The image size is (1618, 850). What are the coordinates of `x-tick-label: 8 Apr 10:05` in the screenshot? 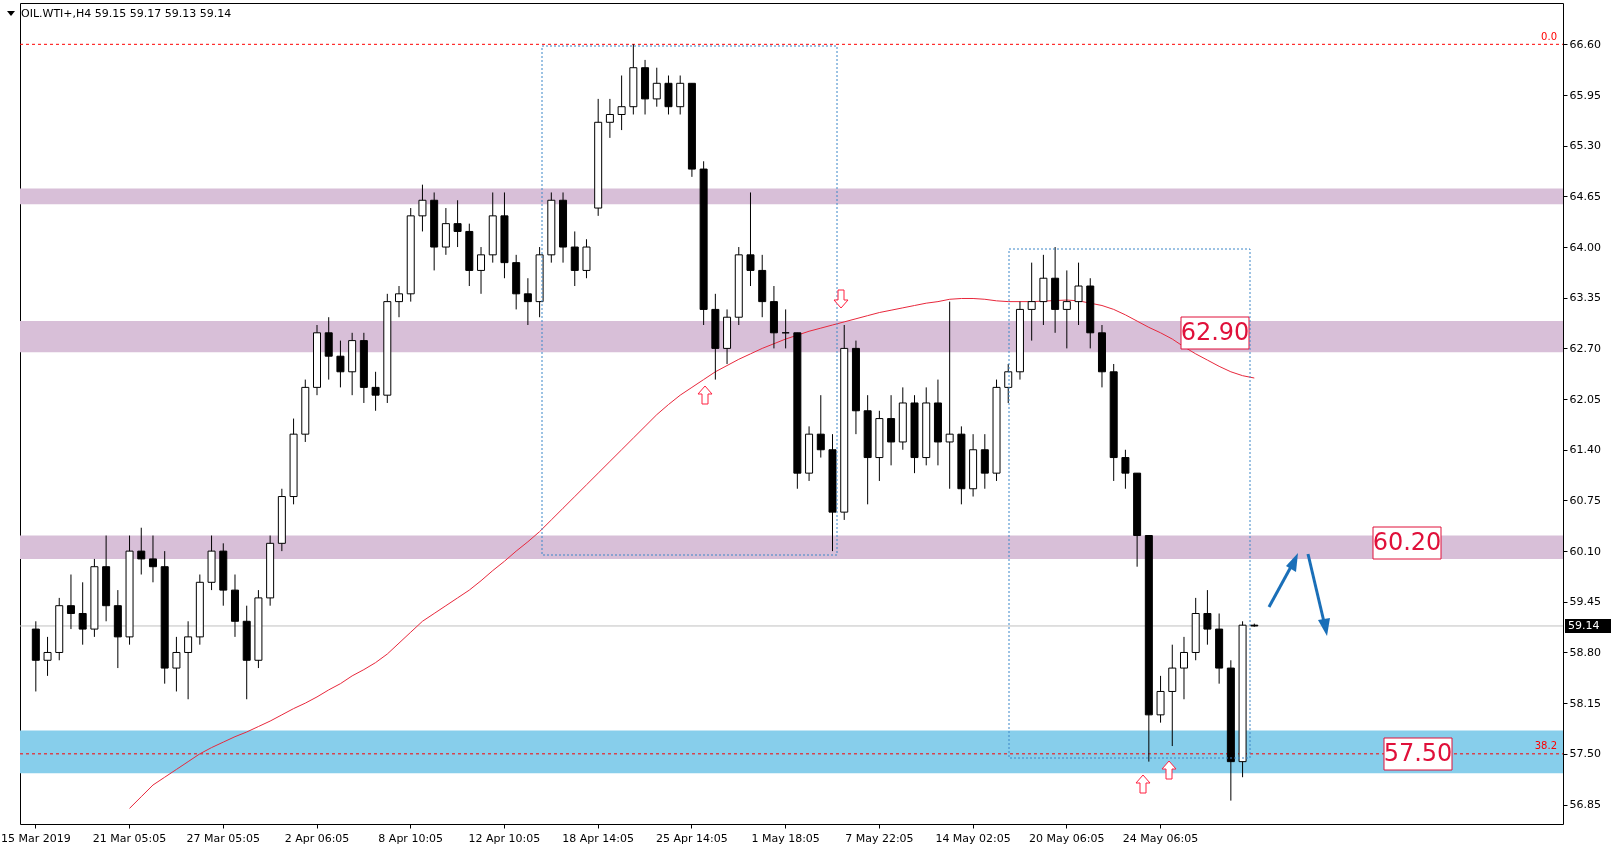 It's located at (411, 838).